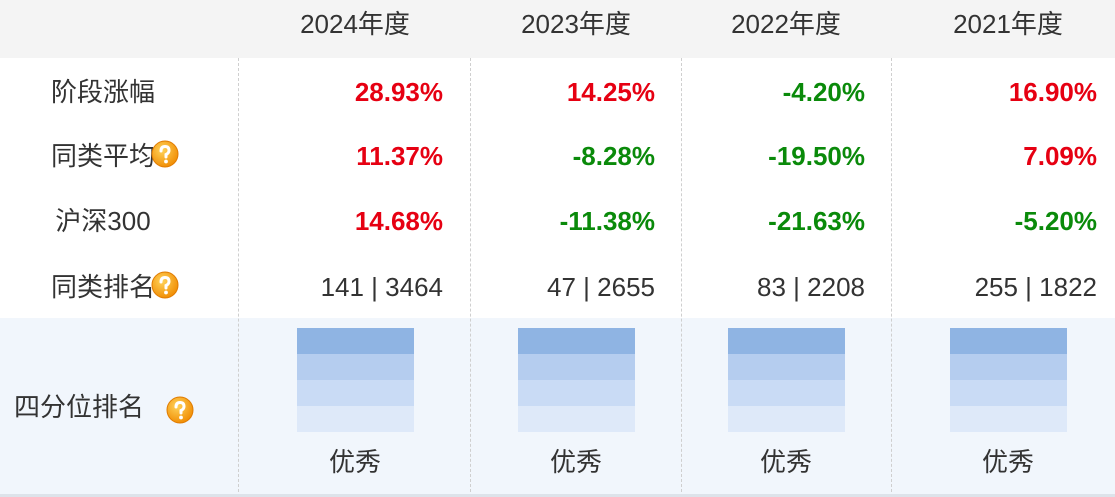 This screenshot has height=497, width=1115. I want to click on cell-value: 141 | 3464, so click(381, 287).